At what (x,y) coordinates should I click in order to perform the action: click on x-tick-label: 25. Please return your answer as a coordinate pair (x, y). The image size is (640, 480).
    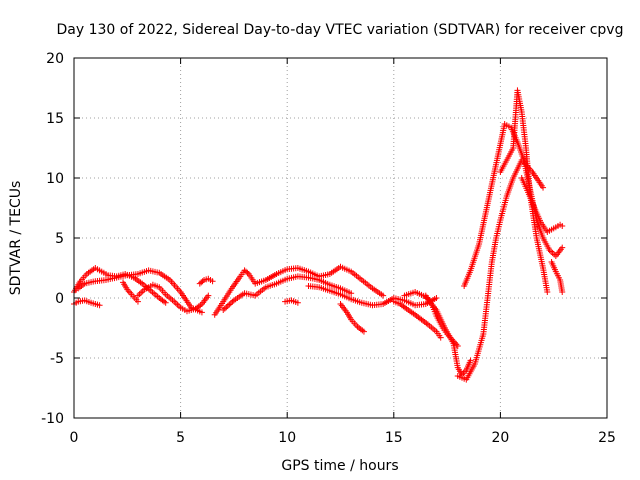
    Looking at the image, I should click on (607, 438).